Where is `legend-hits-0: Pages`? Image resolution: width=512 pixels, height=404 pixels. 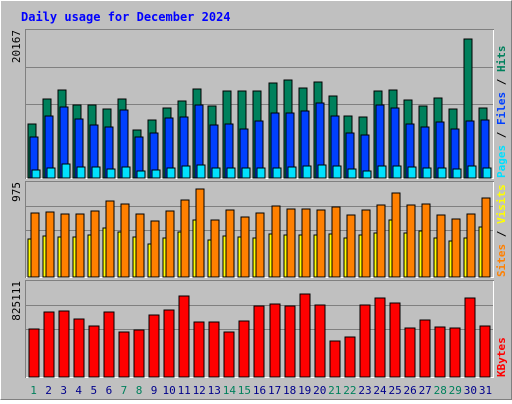
legend-hits-0: Pages is located at coordinates (501, 161).